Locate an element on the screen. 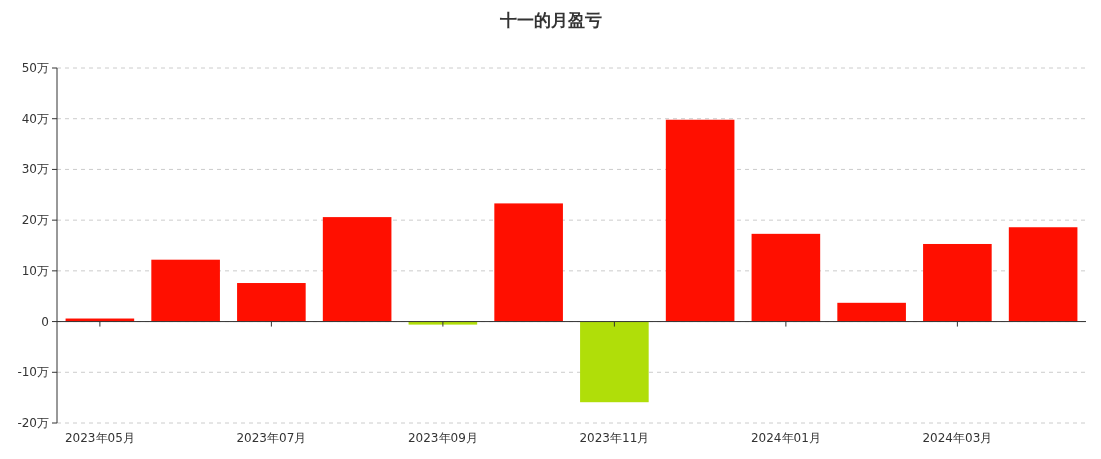 This screenshot has height=459, width=1101. y-tick-label: -20万 is located at coordinates (33, 423).